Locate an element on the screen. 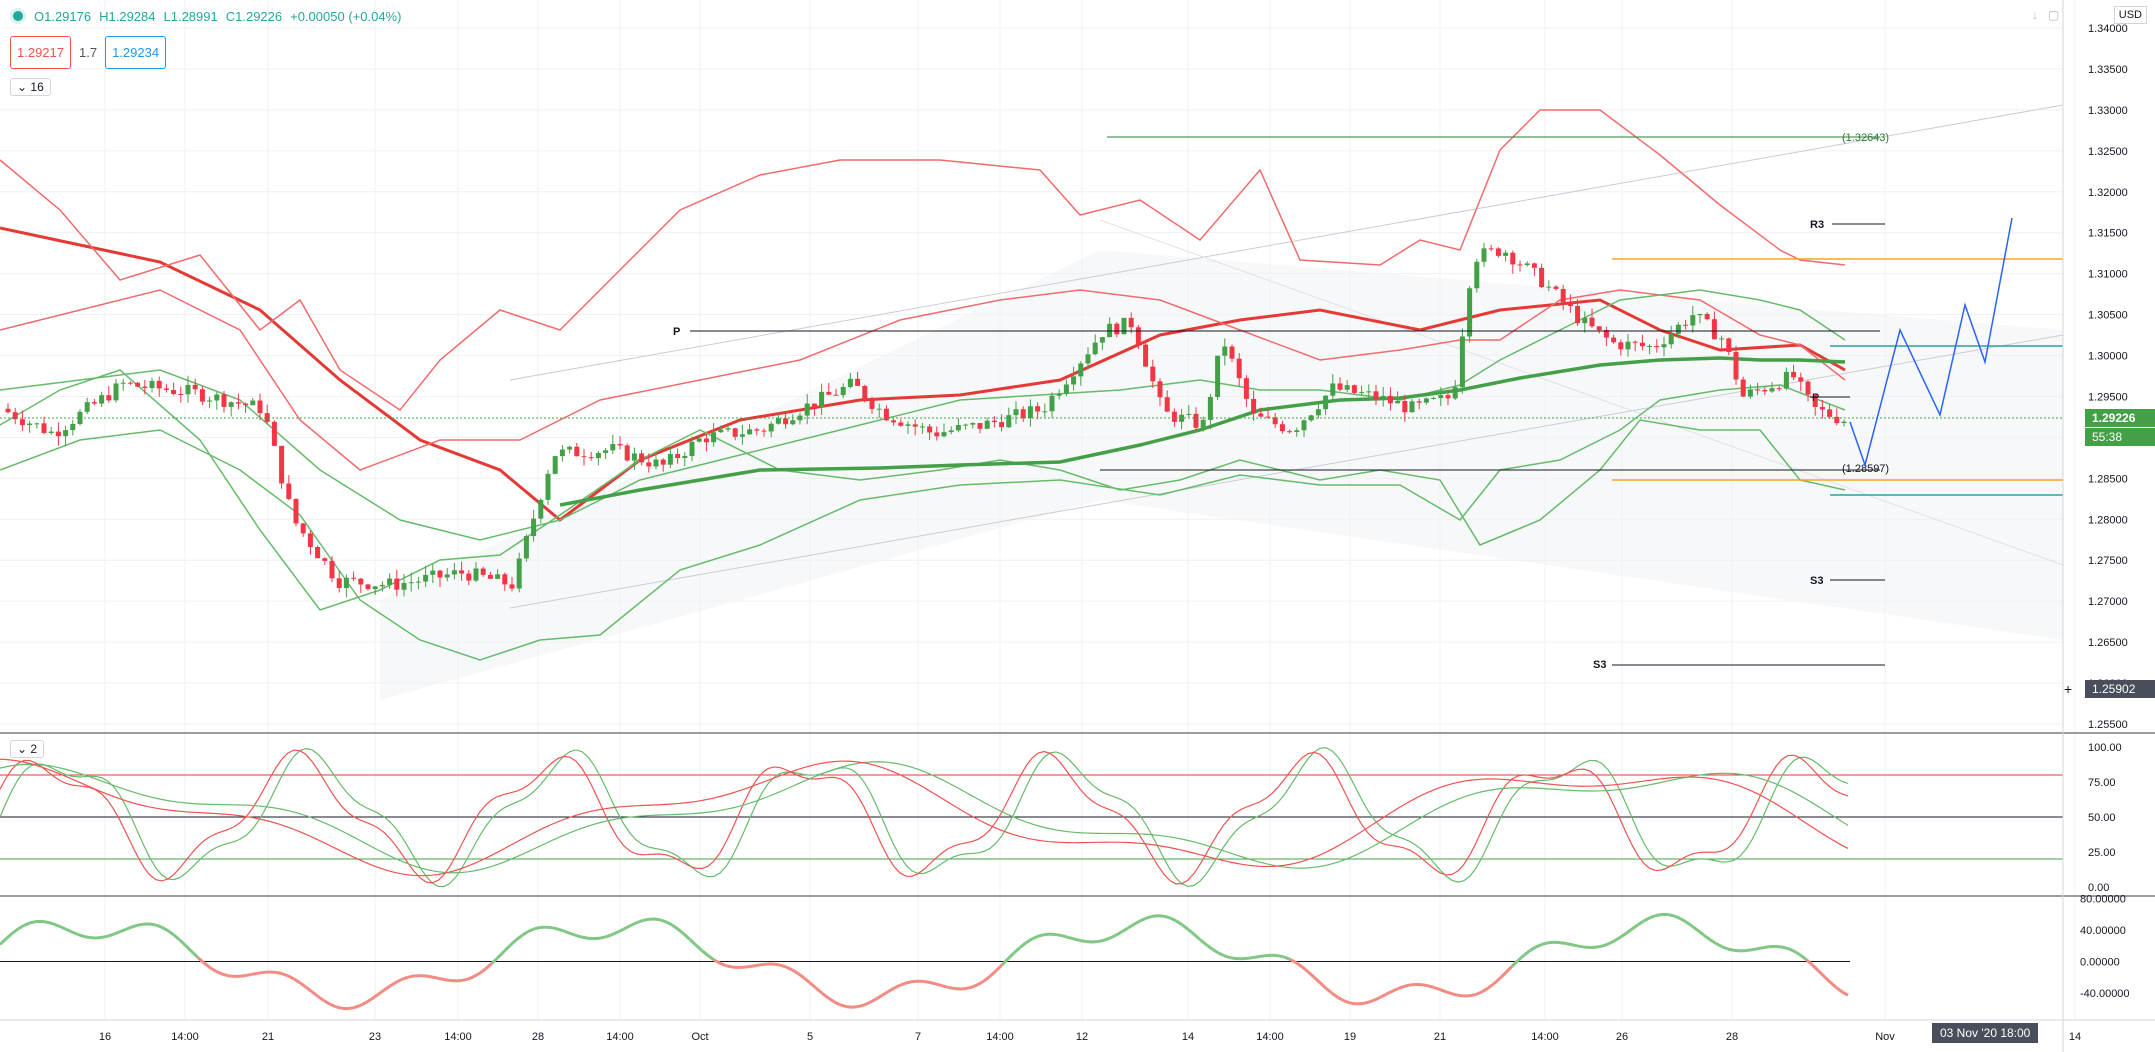 Image resolution: width=2155 pixels, height=1052 pixels. osc-tick-label: 0.00 is located at coordinates (2098, 888).